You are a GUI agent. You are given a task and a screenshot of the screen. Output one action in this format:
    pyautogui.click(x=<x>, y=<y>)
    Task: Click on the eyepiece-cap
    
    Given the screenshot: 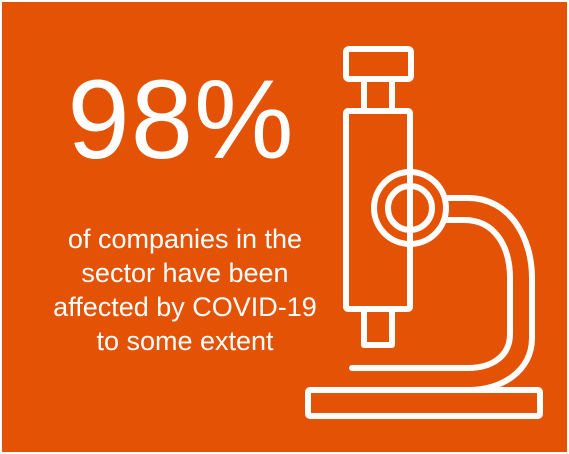 What is the action you would take?
    pyautogui.click(x=378, y=64)
    